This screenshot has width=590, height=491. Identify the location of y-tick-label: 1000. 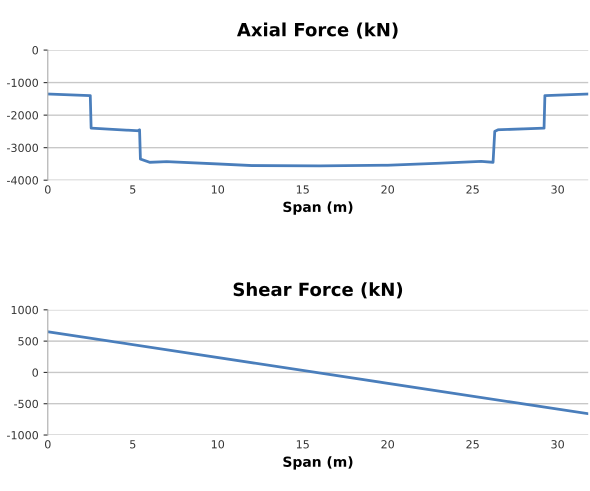
(25, 310).